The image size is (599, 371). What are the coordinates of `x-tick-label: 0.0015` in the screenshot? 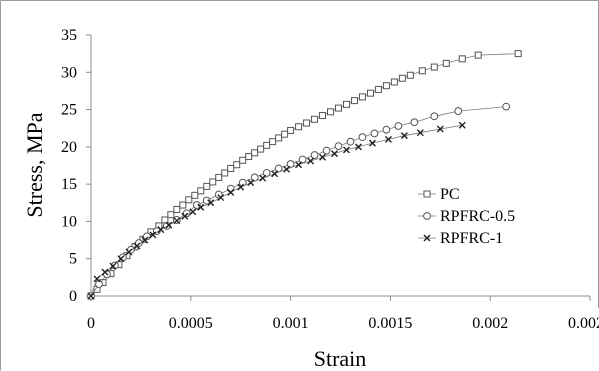 It's located at (390, 323).